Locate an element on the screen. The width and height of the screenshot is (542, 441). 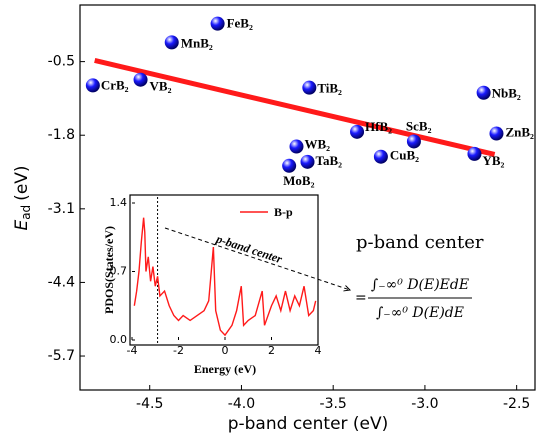
x-tick-label: 2 is located at coordinates (271, 350).